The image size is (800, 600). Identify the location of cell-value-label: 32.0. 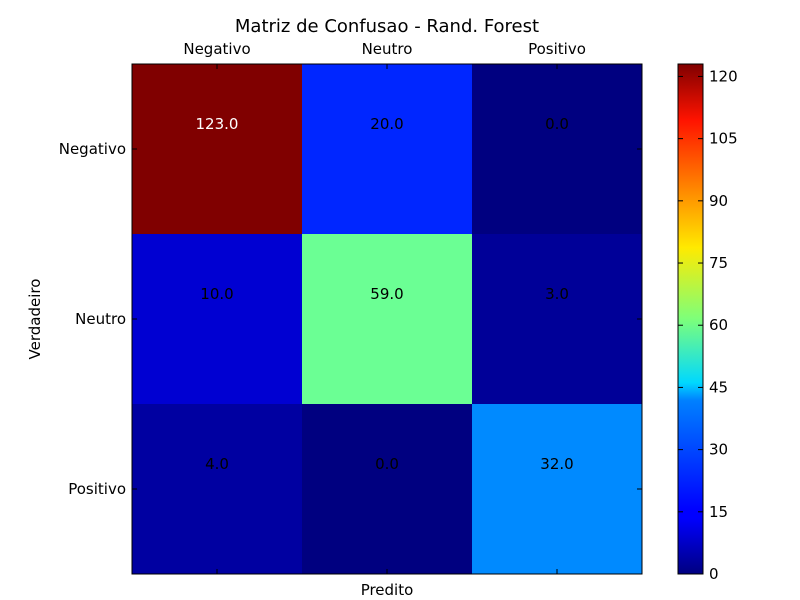
(556, 464).